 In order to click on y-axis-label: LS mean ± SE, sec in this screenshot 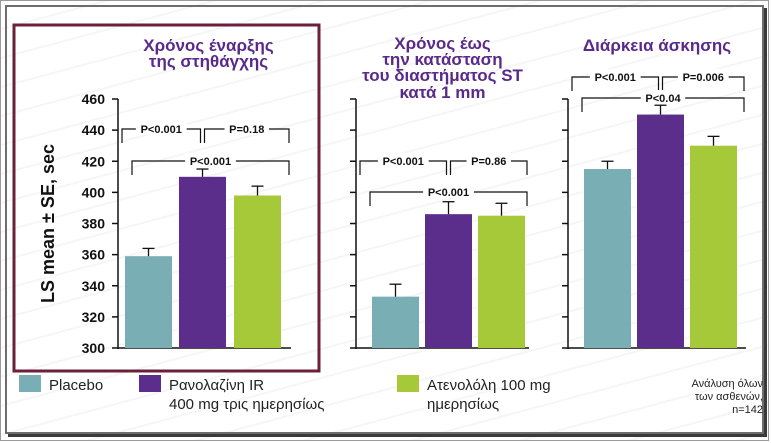, I will do `click(48, 223)`.